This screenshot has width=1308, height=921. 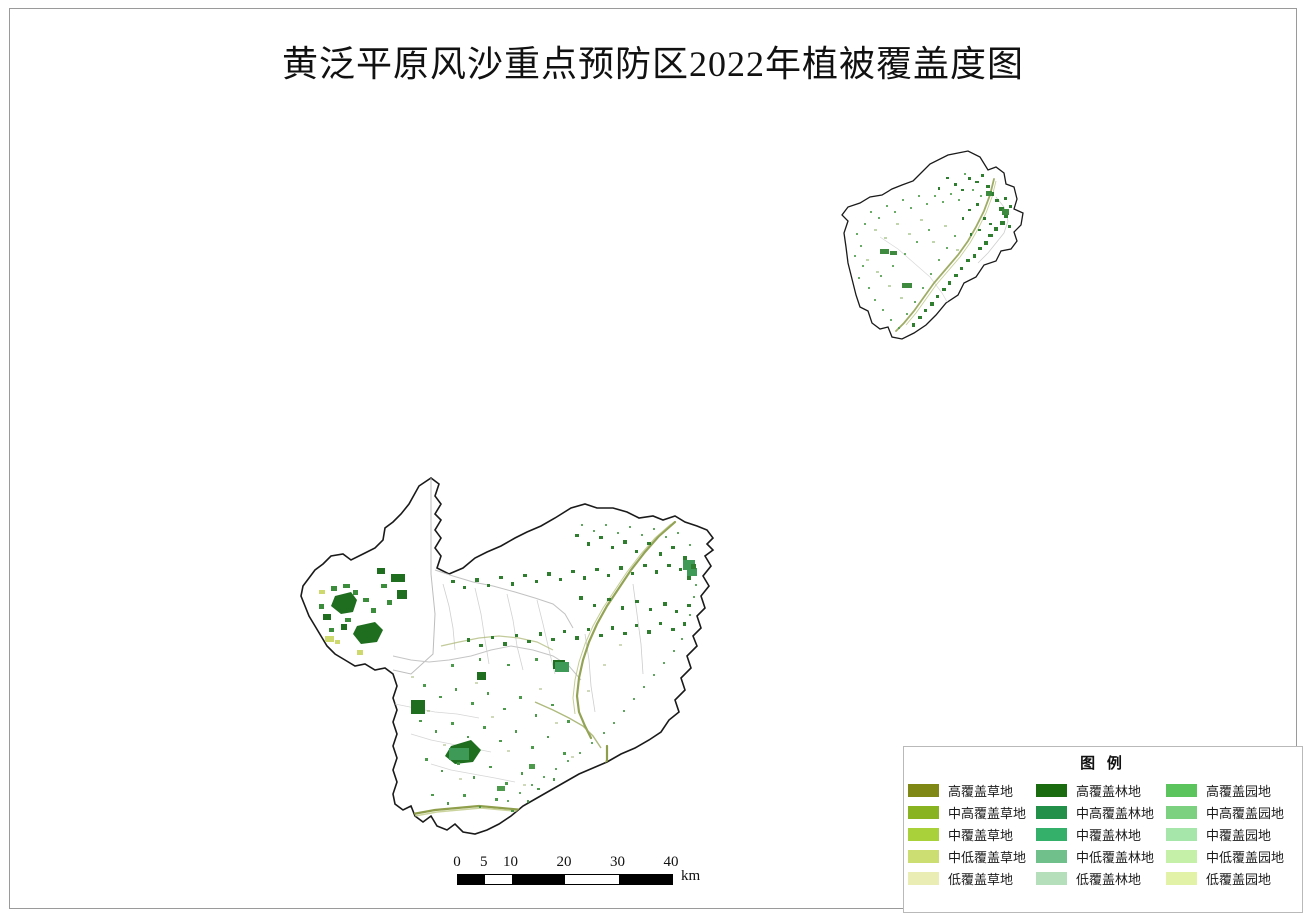 I want to click on inset-region-map, so click(x=931, y=245).